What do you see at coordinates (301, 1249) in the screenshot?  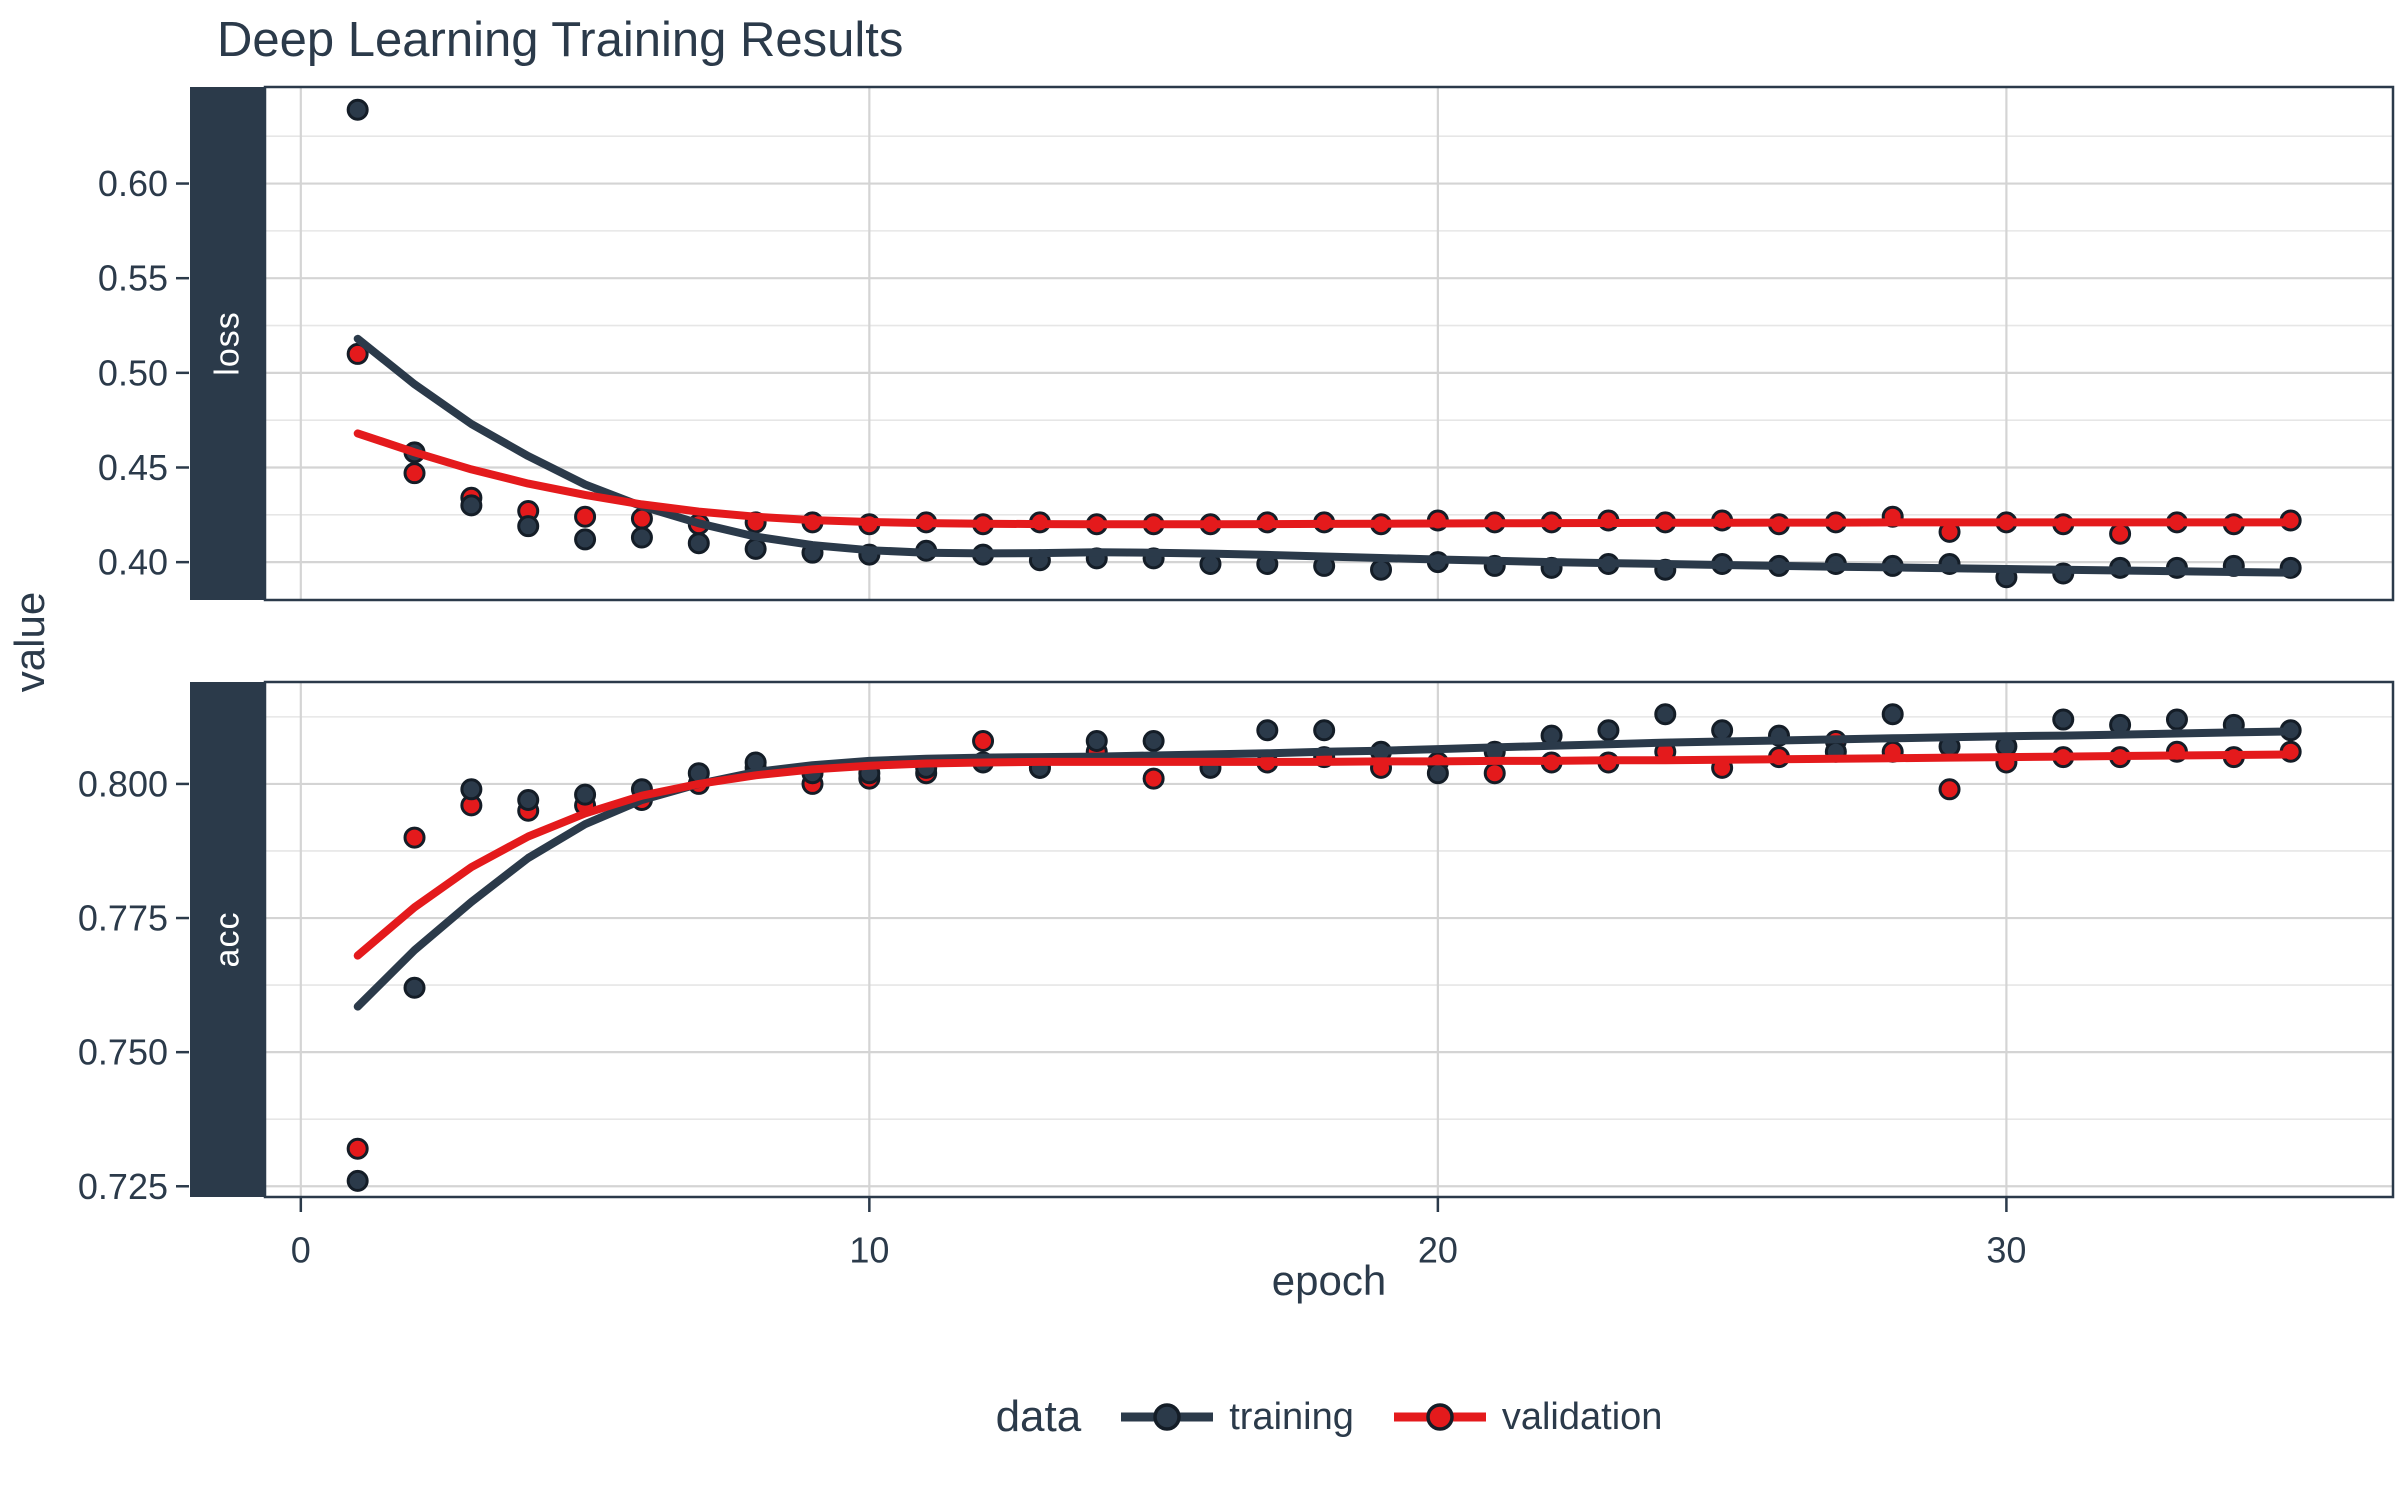 I see `x-tick-label: 0` at bounding box center [301, 1249].